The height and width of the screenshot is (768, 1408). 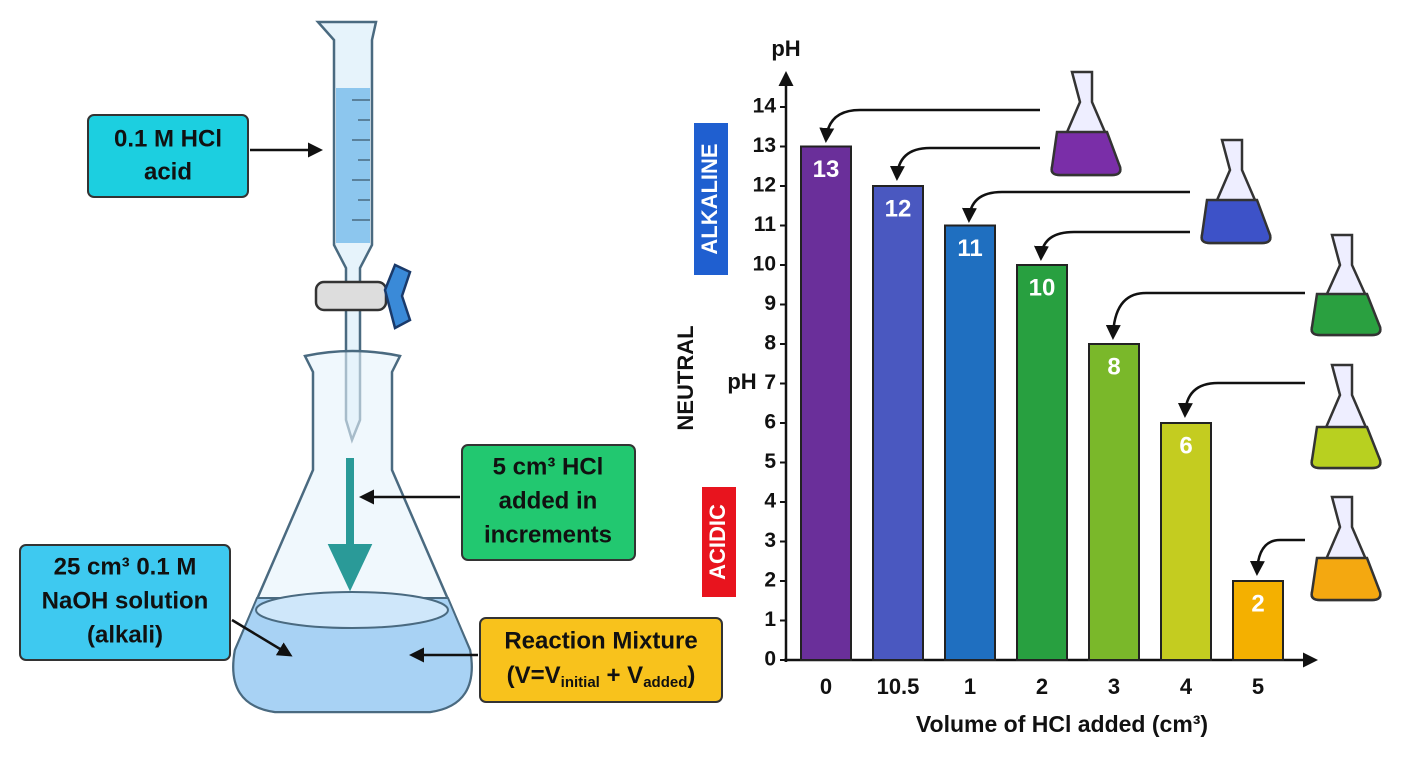 I want to click on drop-arrow, so click(x=350, y=525).